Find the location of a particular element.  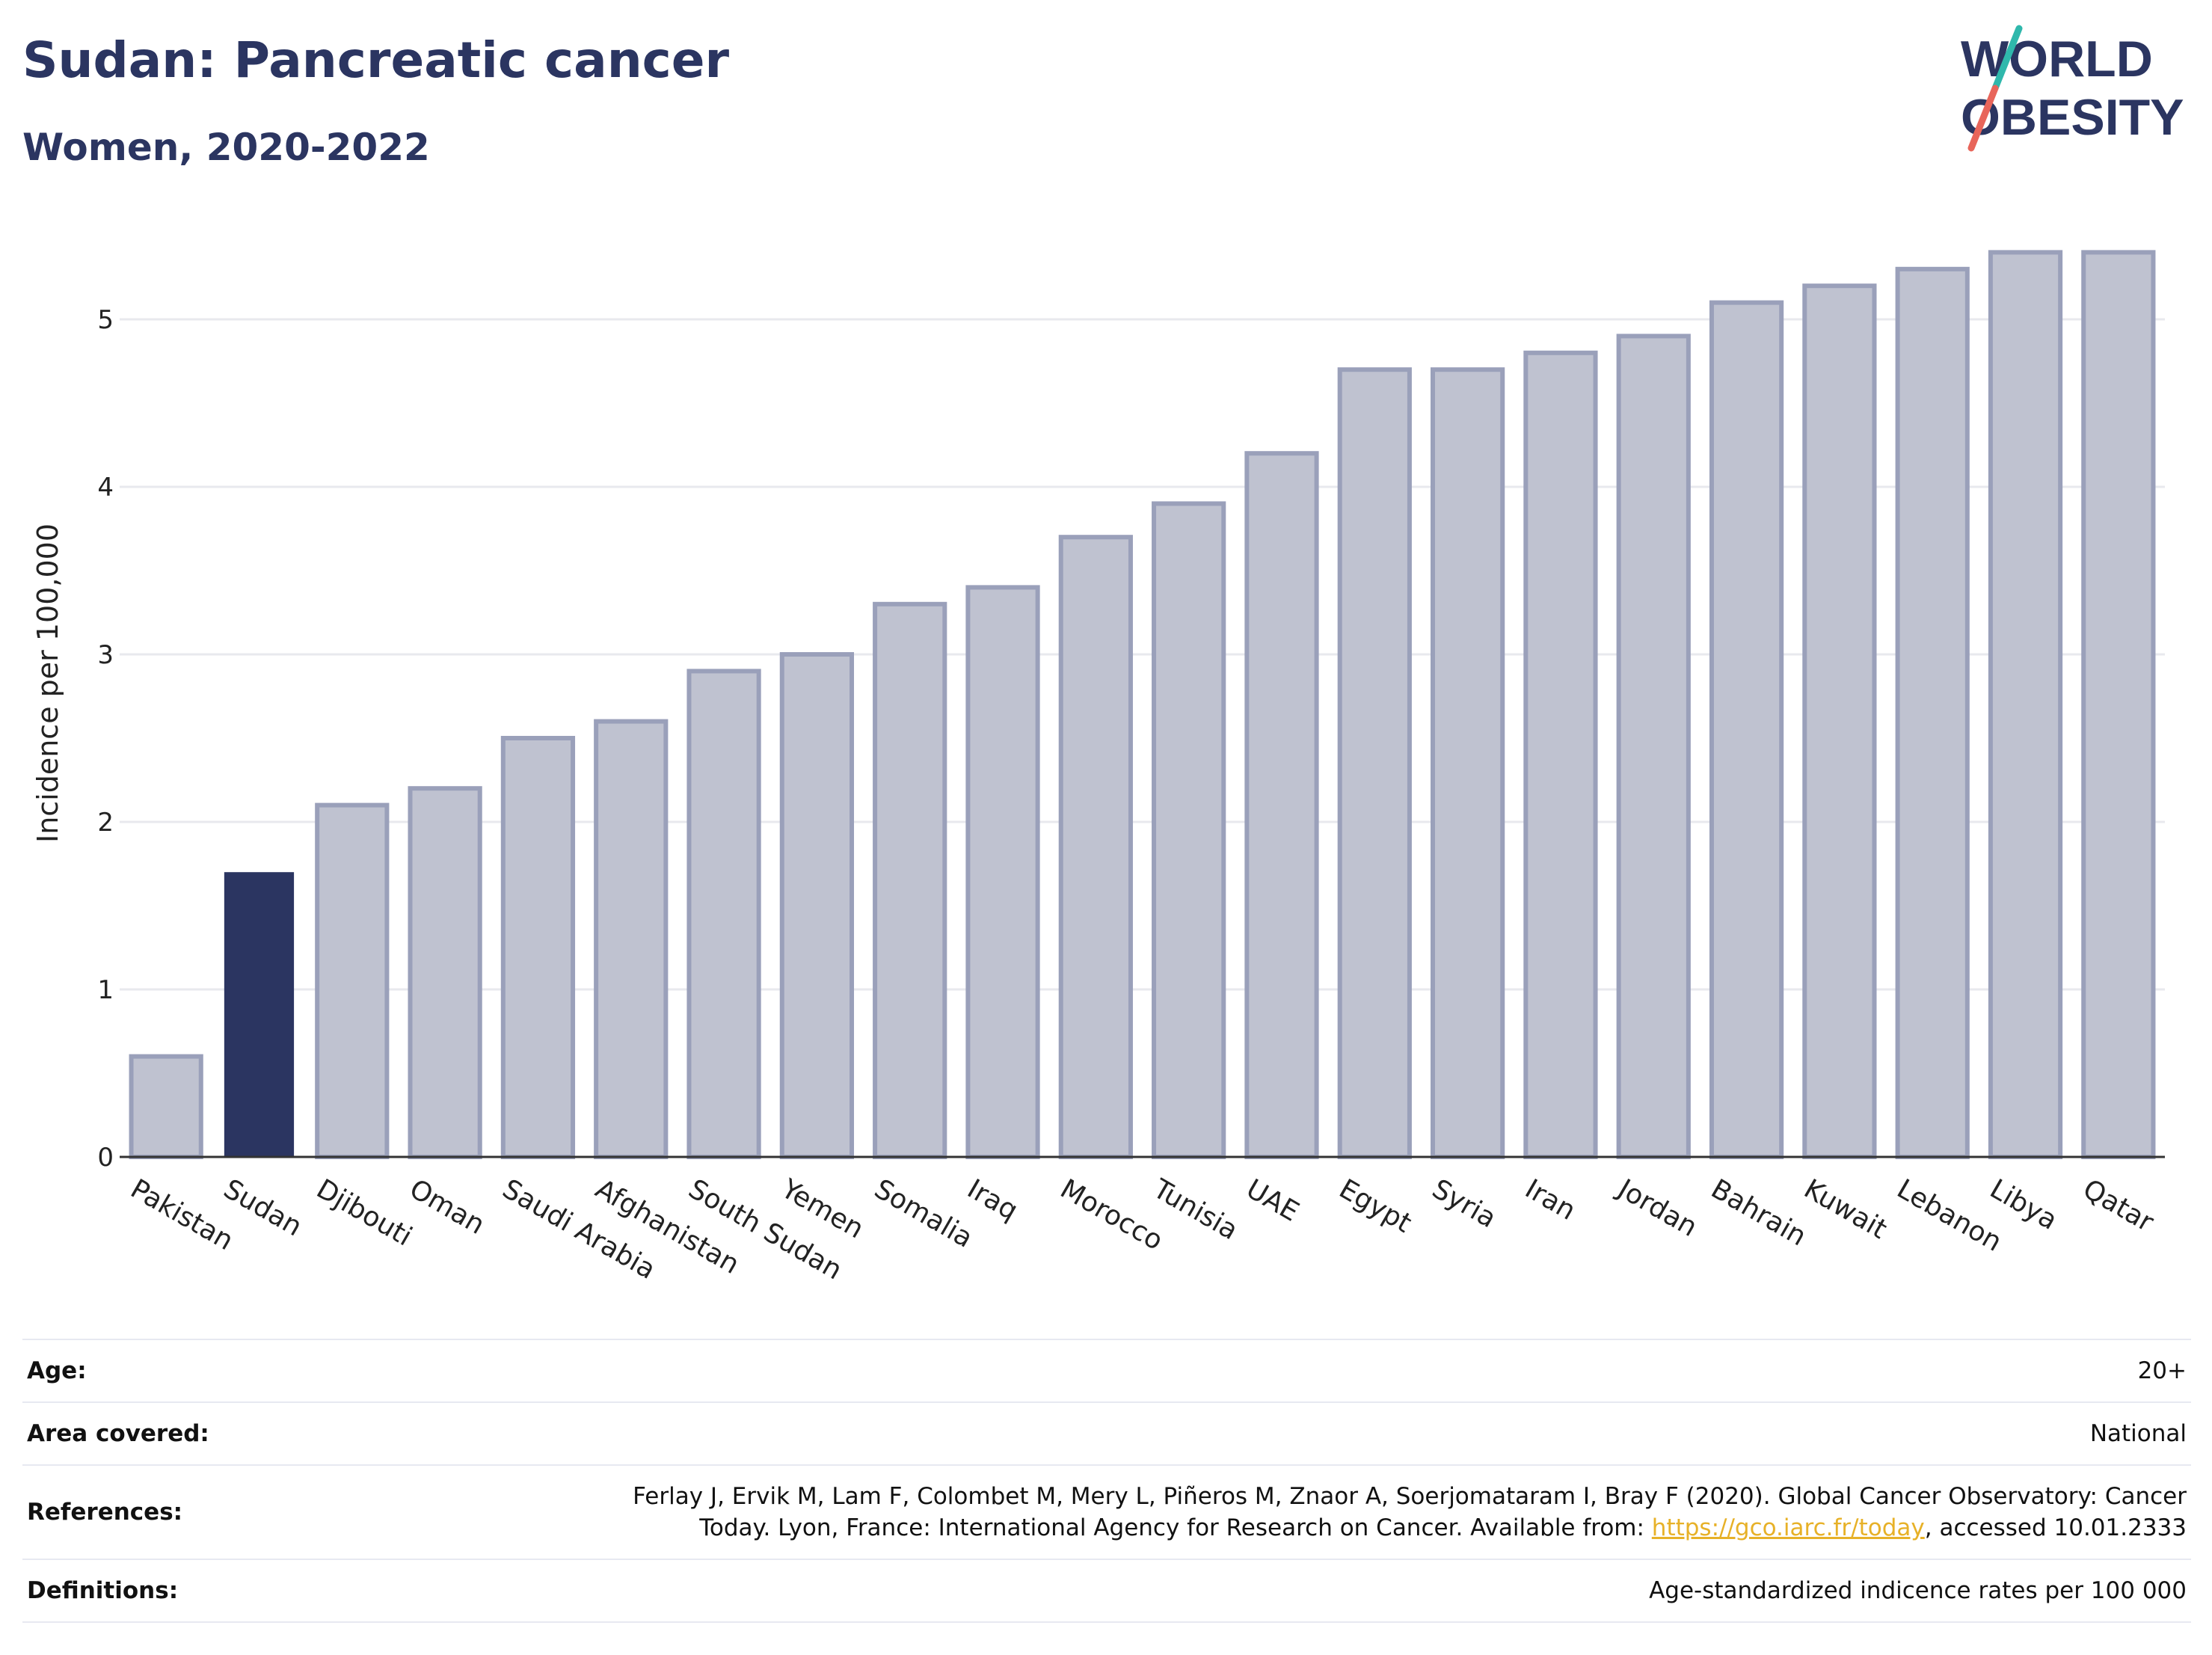

age-label: Age: is located at coordinates (183, 1370).